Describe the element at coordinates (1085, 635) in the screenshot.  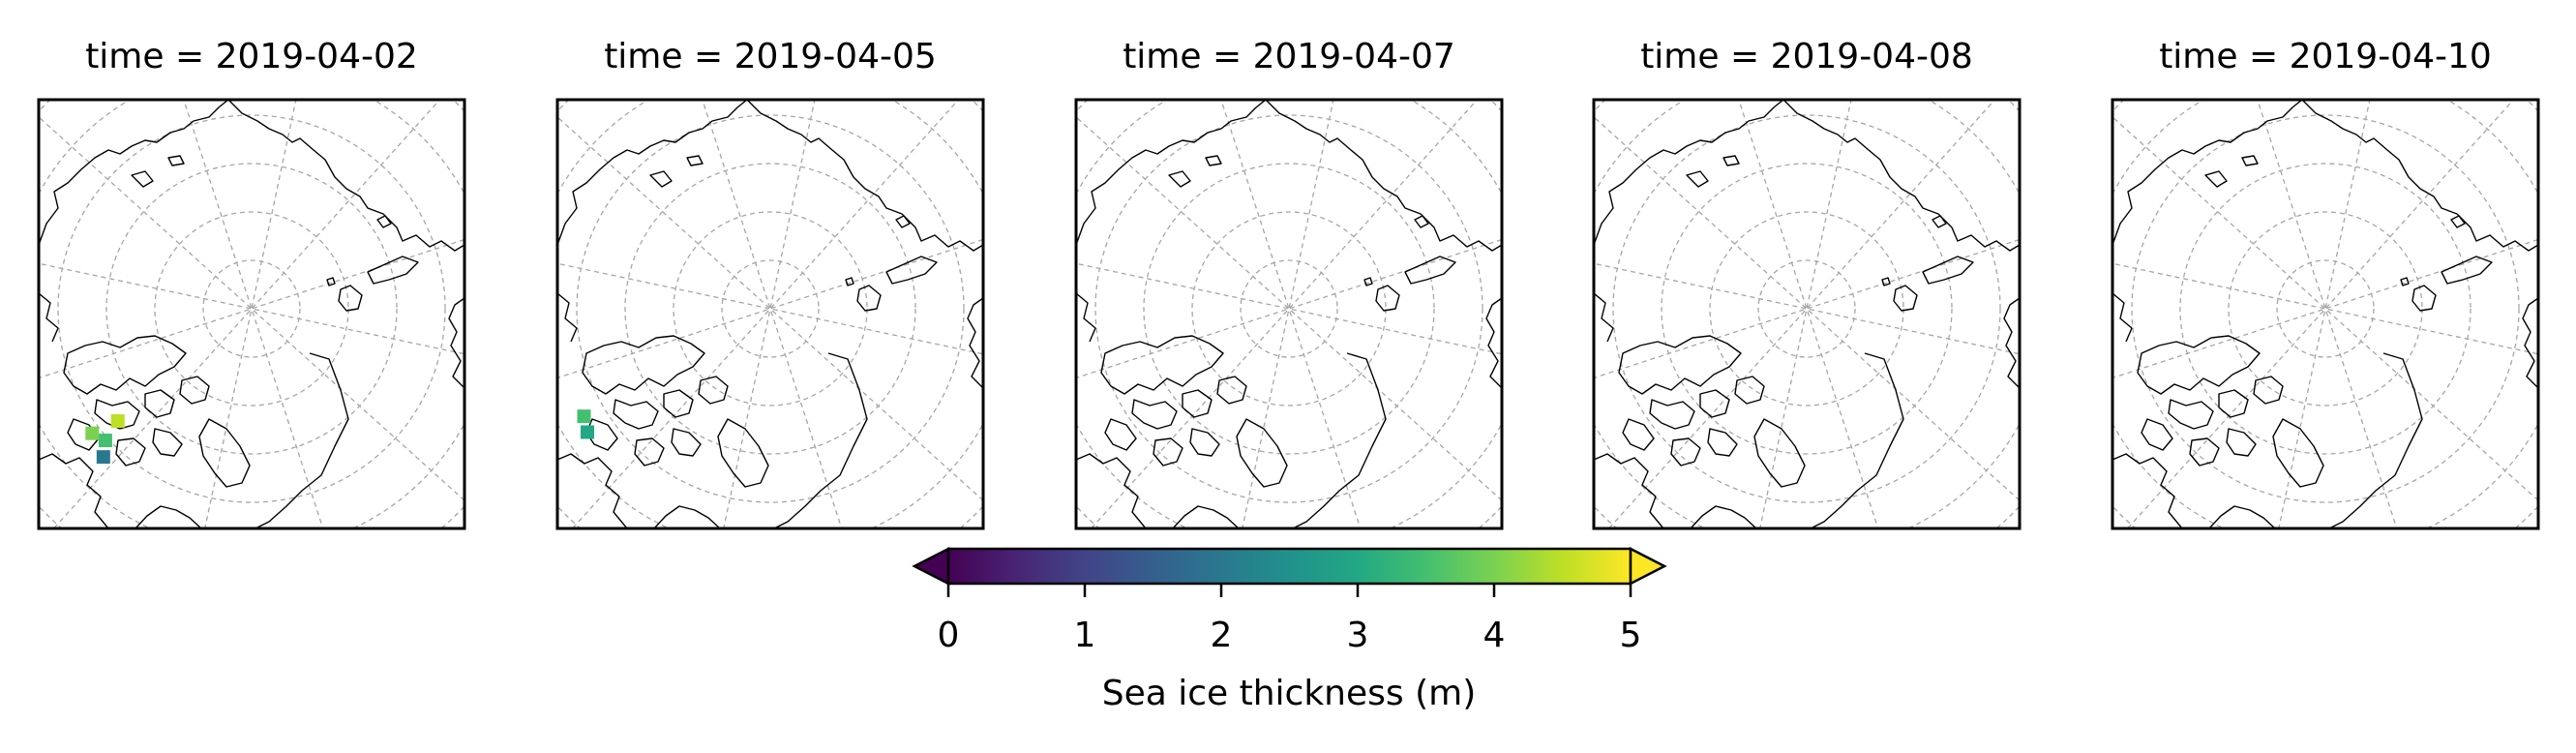
I see `colorbar-tick-label: 1` at that location.